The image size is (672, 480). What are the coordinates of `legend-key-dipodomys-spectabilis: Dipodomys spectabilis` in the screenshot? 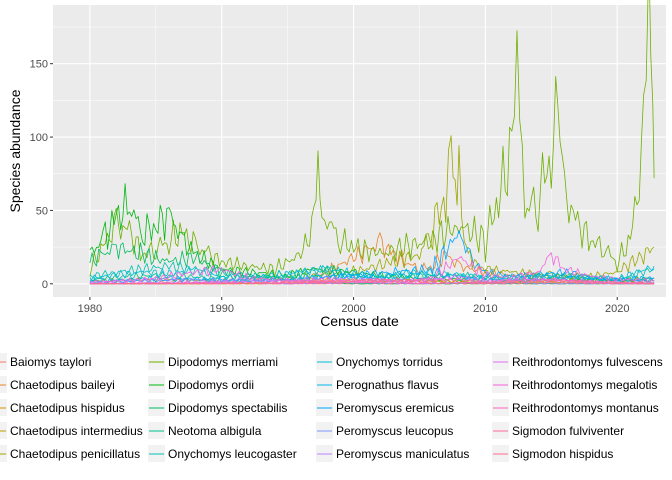 It's located at (217, 407).